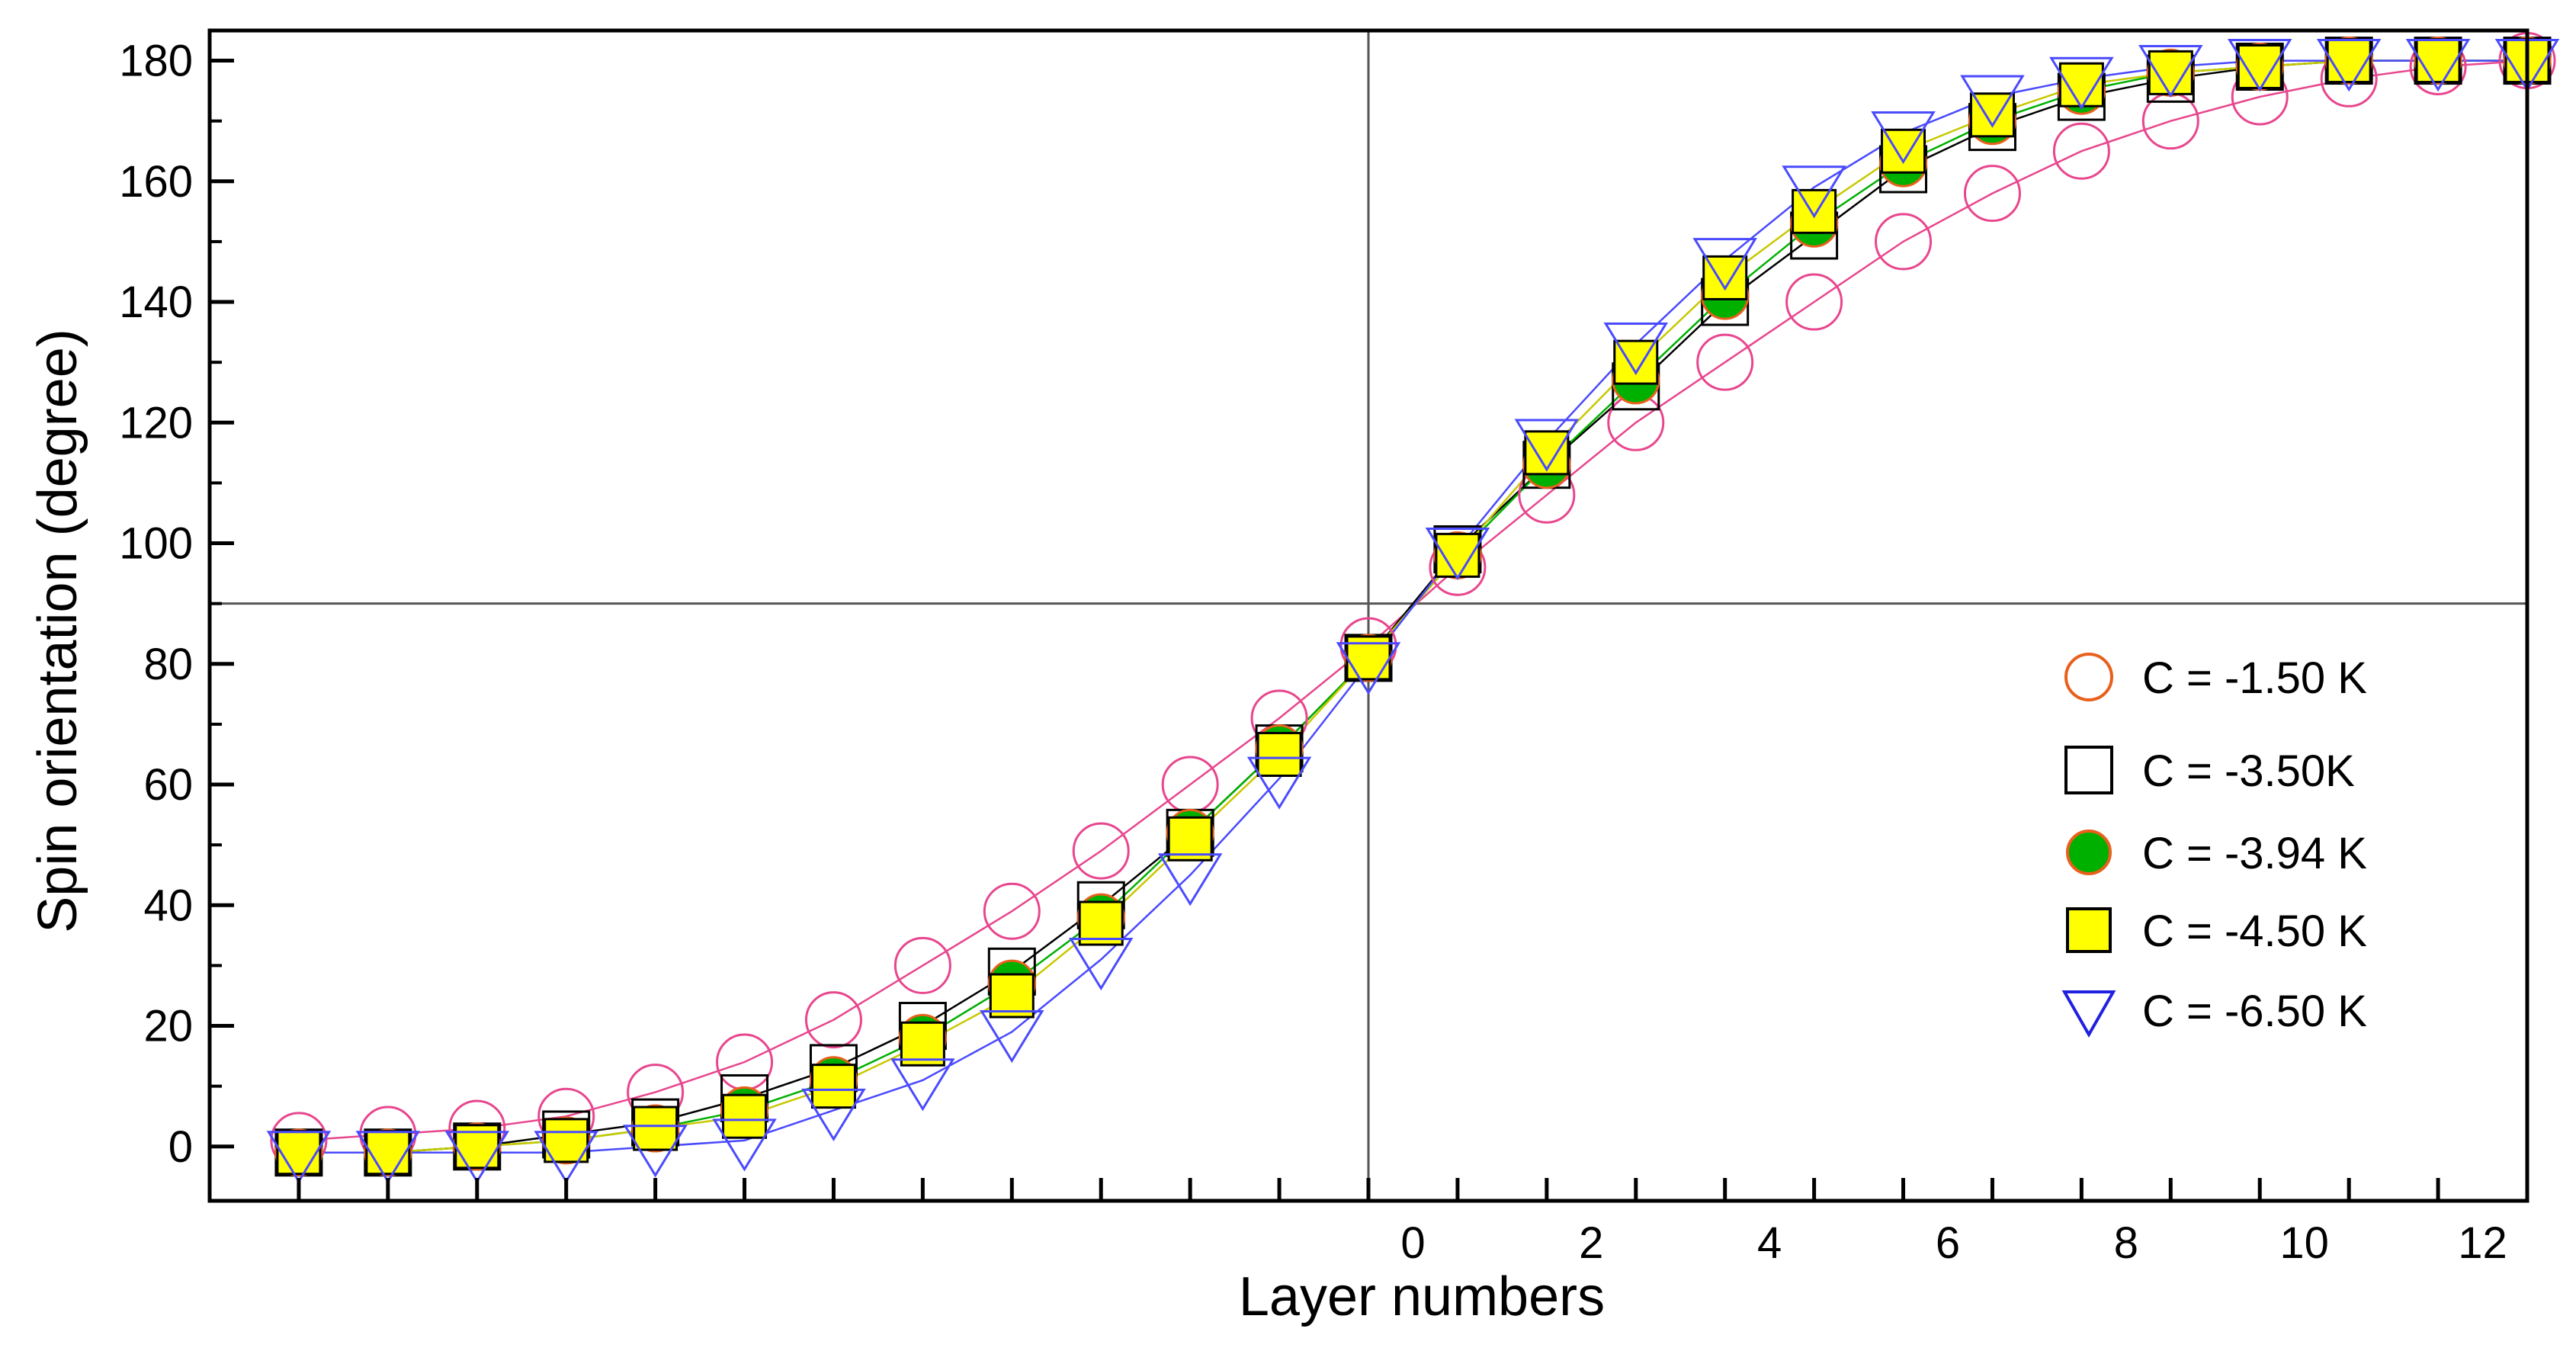 This screenshot has height=1351, width=2576. Describe the element at coordinates (156, 61) in the screenshot. I see `y-tick-label: 180` at that location.